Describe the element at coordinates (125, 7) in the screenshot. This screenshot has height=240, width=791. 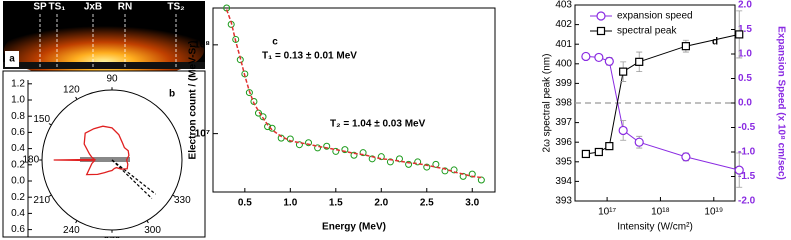
I see `image-label: RN` at that location.